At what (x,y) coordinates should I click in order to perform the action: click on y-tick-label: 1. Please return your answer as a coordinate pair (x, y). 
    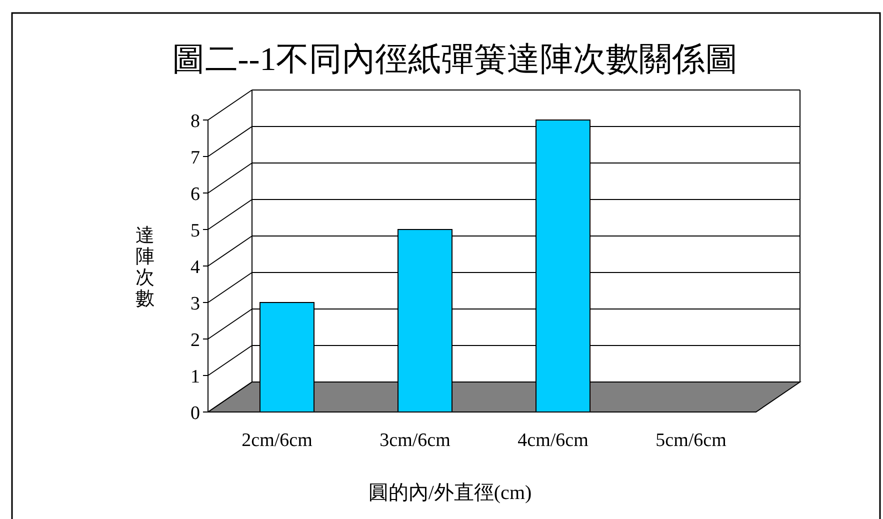
    Looking at the image, I should click on (195, 377).